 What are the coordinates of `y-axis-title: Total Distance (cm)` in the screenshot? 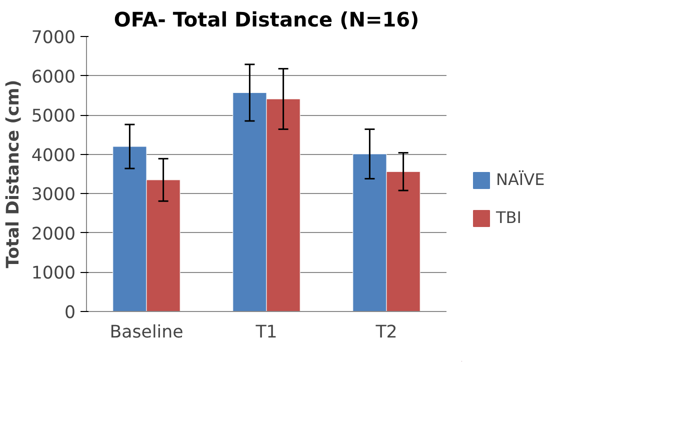 It's located at (13, 174).